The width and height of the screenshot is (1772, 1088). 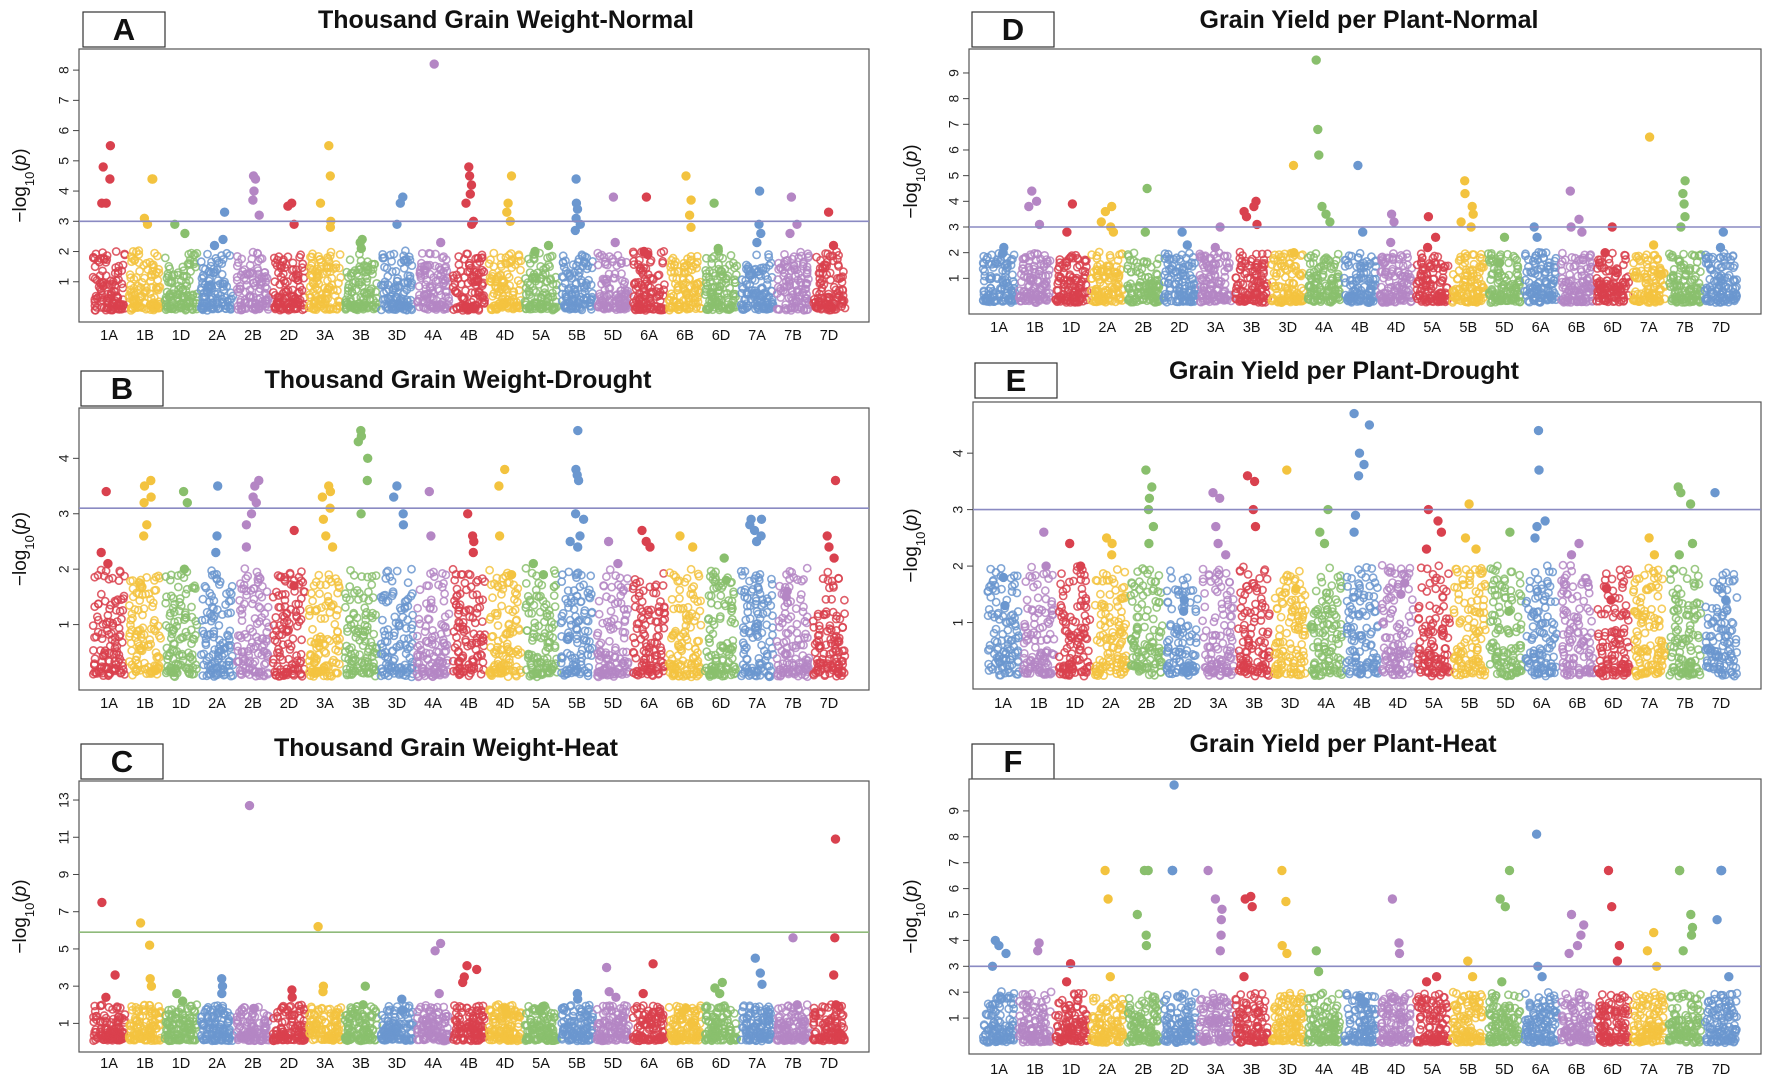 I want to click on chart-title: Thousand Grain Weight-Heat, so click(x=446, y=748).